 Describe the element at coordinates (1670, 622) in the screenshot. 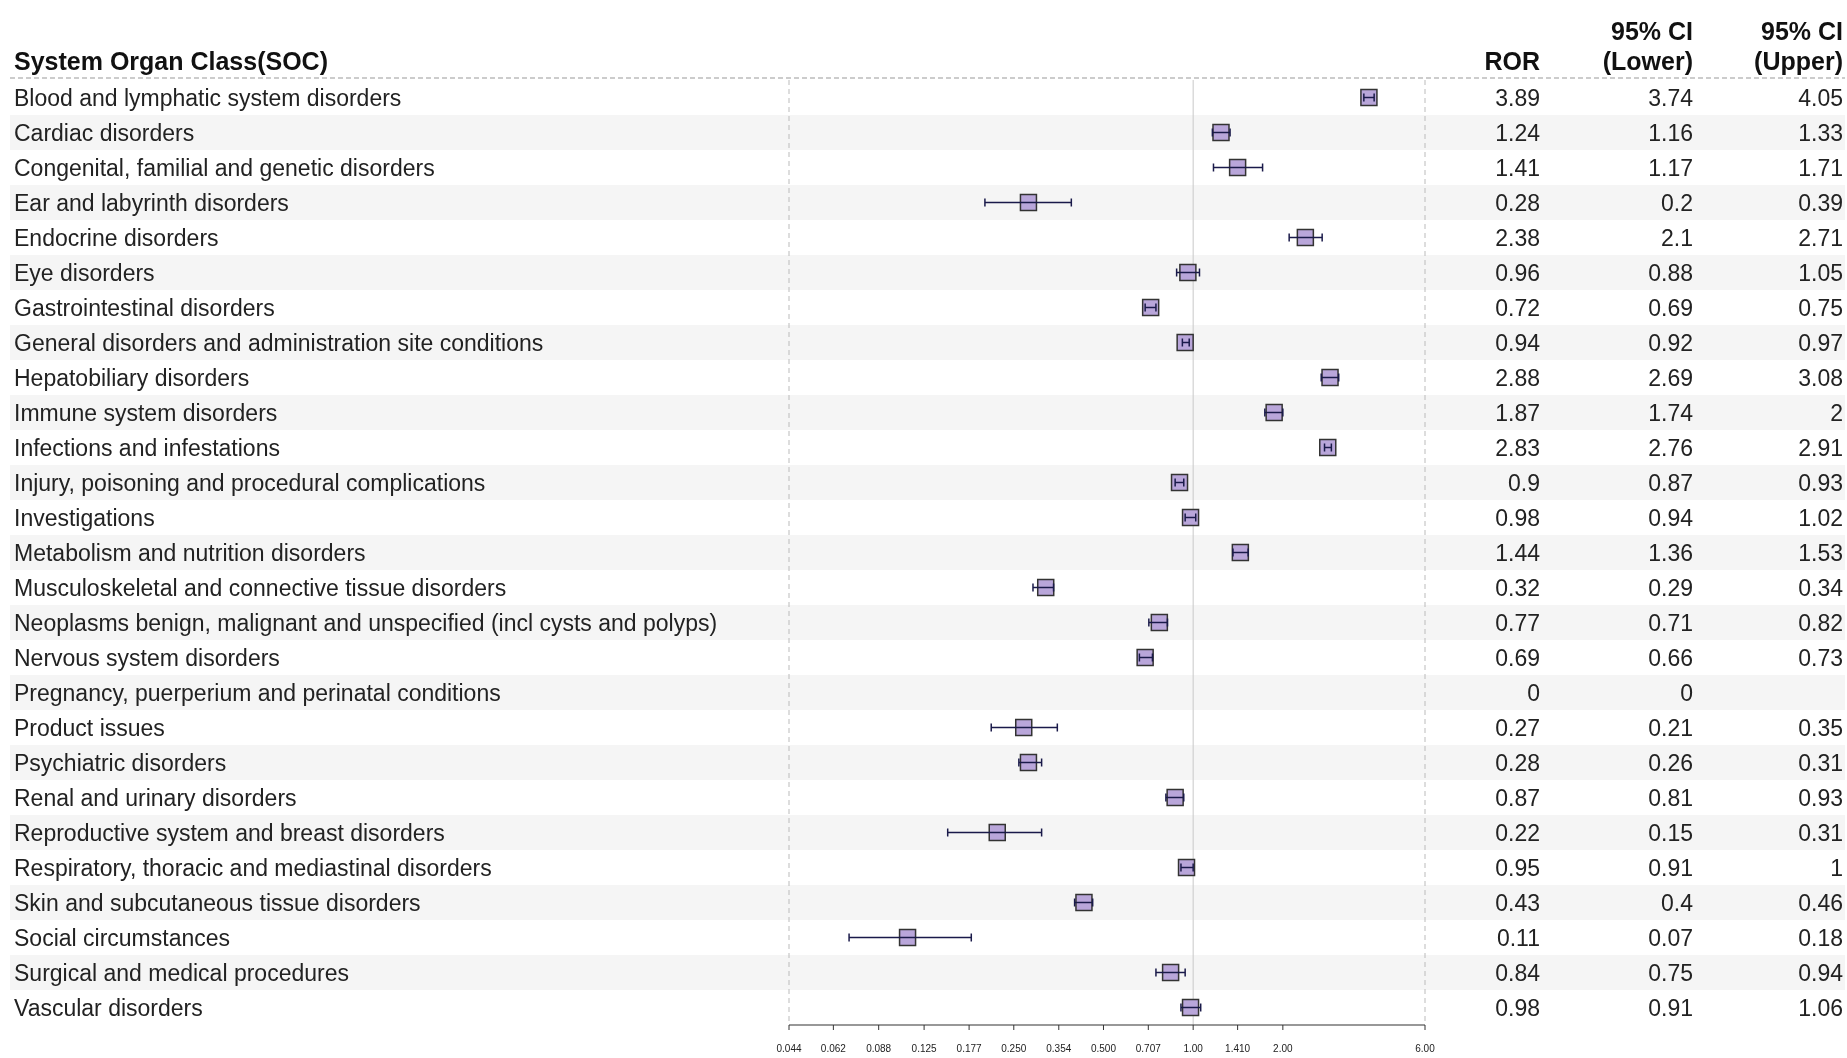

I see `text: 0.71` at that location.